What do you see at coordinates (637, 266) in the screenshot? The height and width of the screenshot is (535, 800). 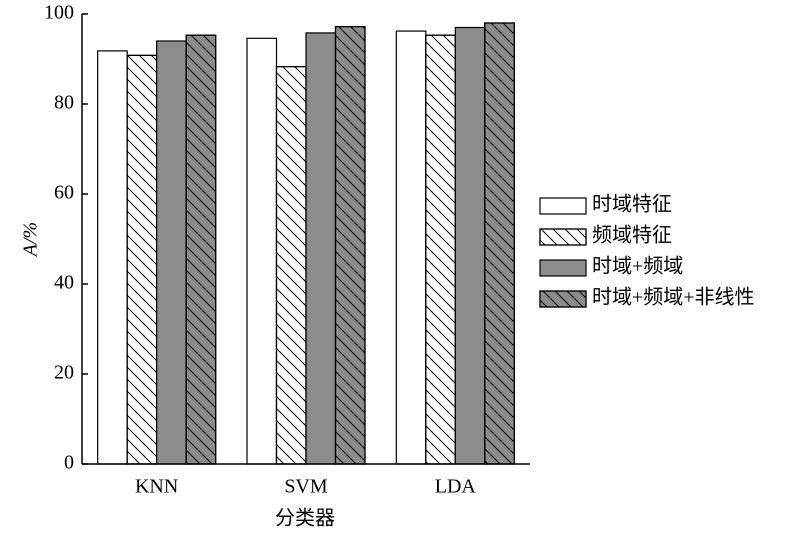 I see `legend-label: 时域+频域` at bounding box center [637, 266].